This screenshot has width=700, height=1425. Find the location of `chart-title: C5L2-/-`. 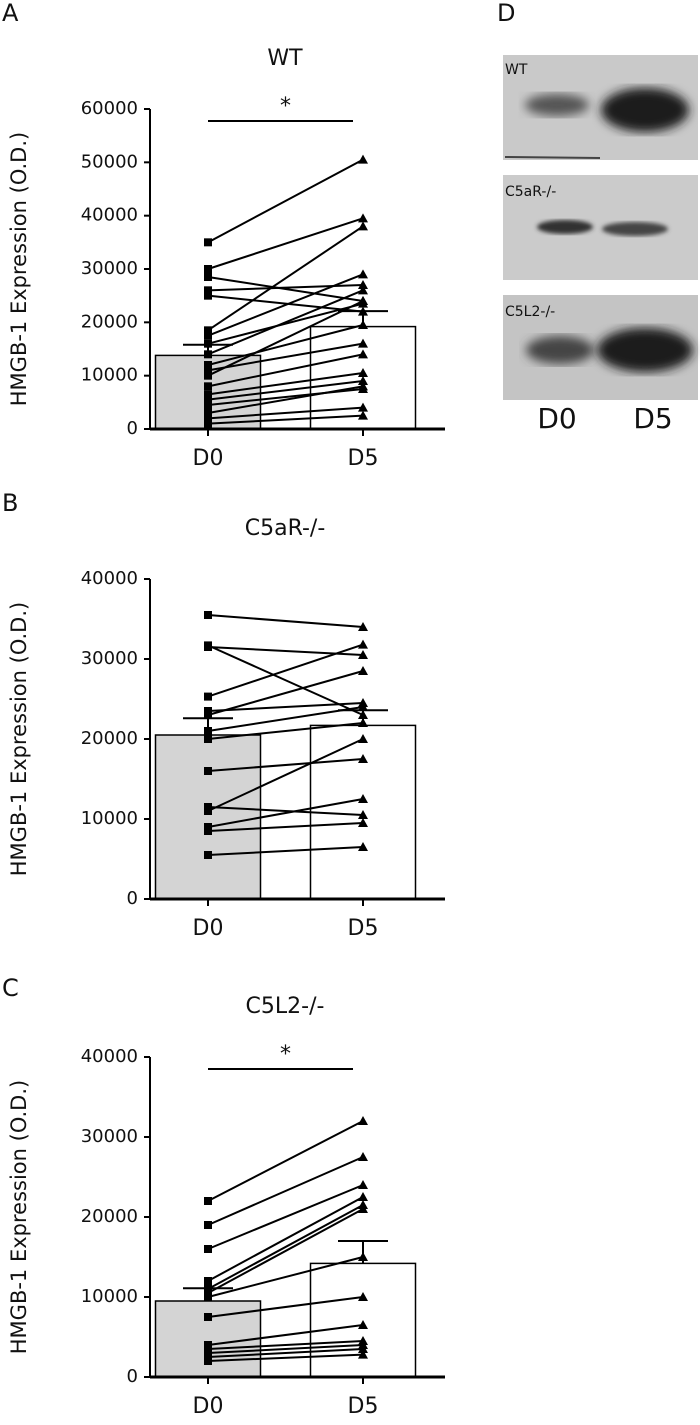

chart-title: C5L2-/- is located at coordinates (285, 1006).